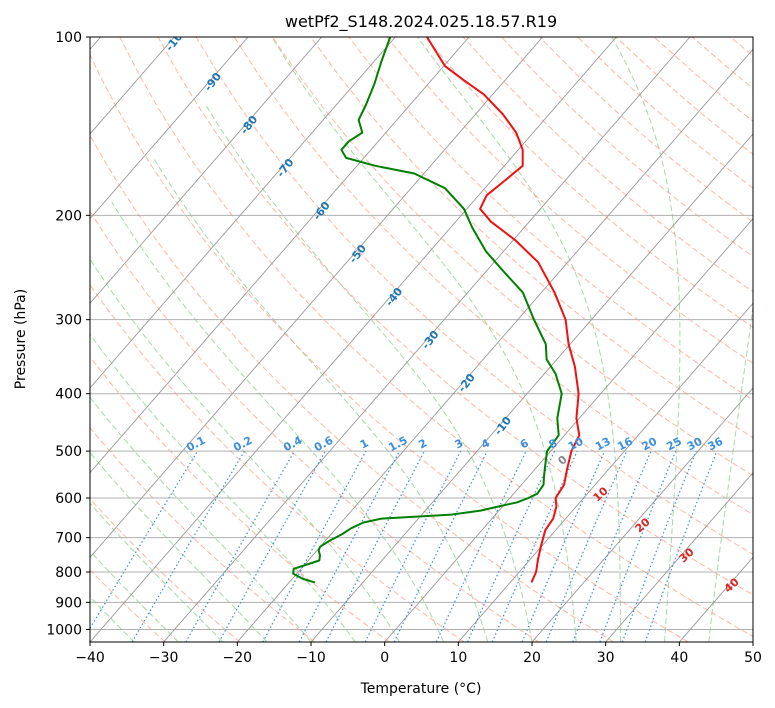  What do you see at coordinates (687, 555) in the screenshot?
I see `dry-adiabat-label: 30` at bounding box center [687, 555].